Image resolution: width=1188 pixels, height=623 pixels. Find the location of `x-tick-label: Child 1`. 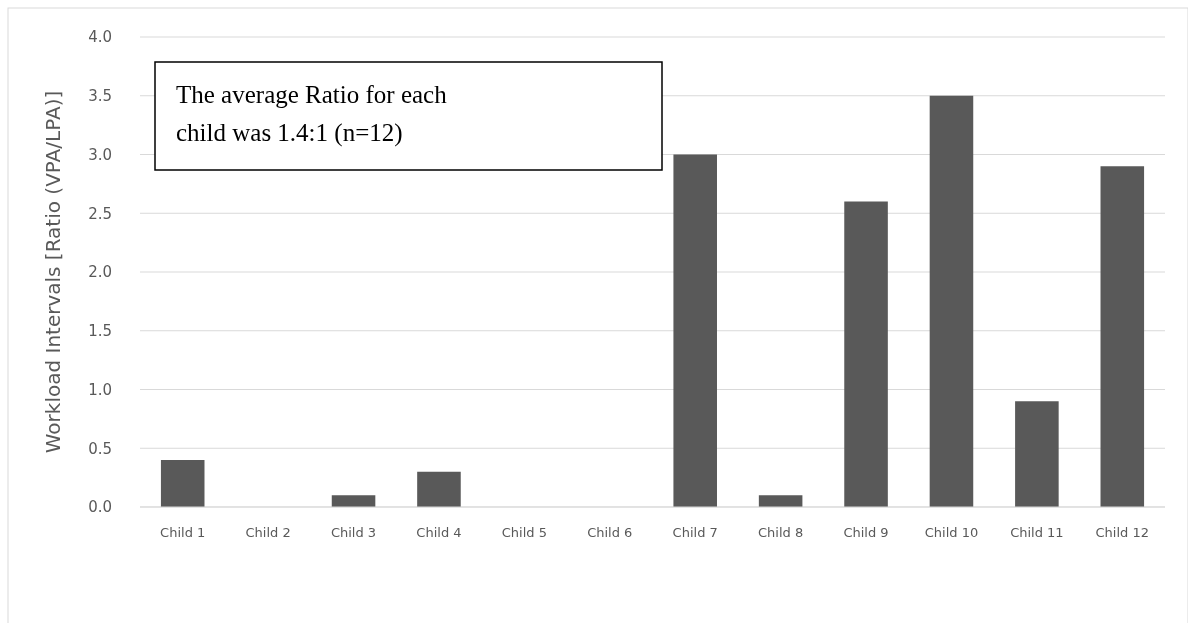

x-tick-label: Child 1 is located at coordinates (183, 532).